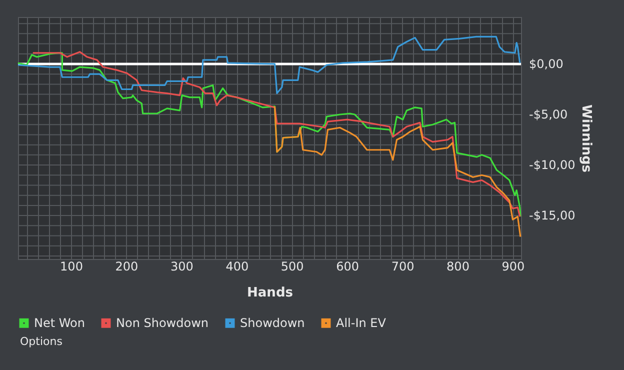 Image resolution: width=624 pixels, height=370 pixels. What do you see at coordinates (513, 267) in the screenshot?
I see `x-tick-label: 900` at bounding box center [513, 267].